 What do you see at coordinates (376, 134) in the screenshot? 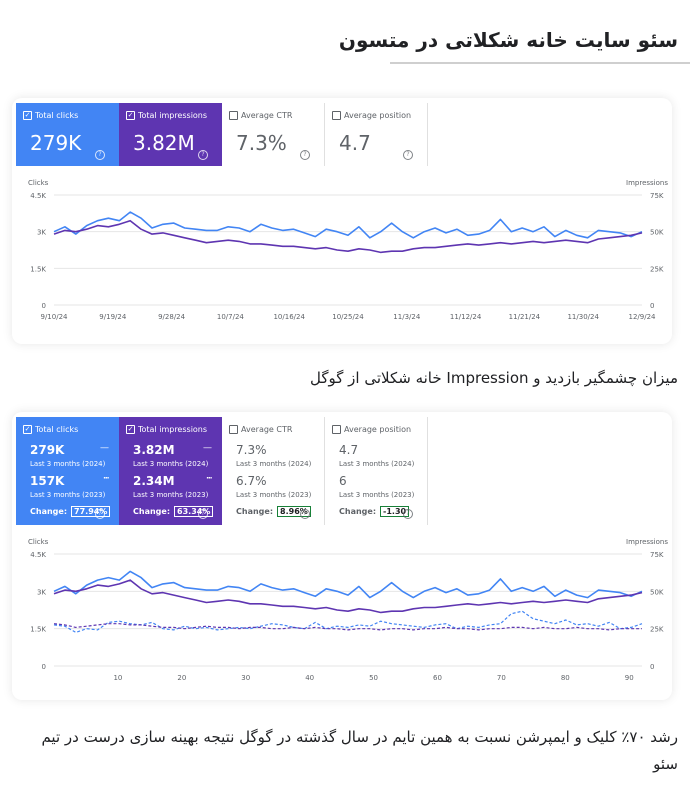
I see `metric-card-average-position: Average position 4.7 ?` at bounding box center [376, 134].